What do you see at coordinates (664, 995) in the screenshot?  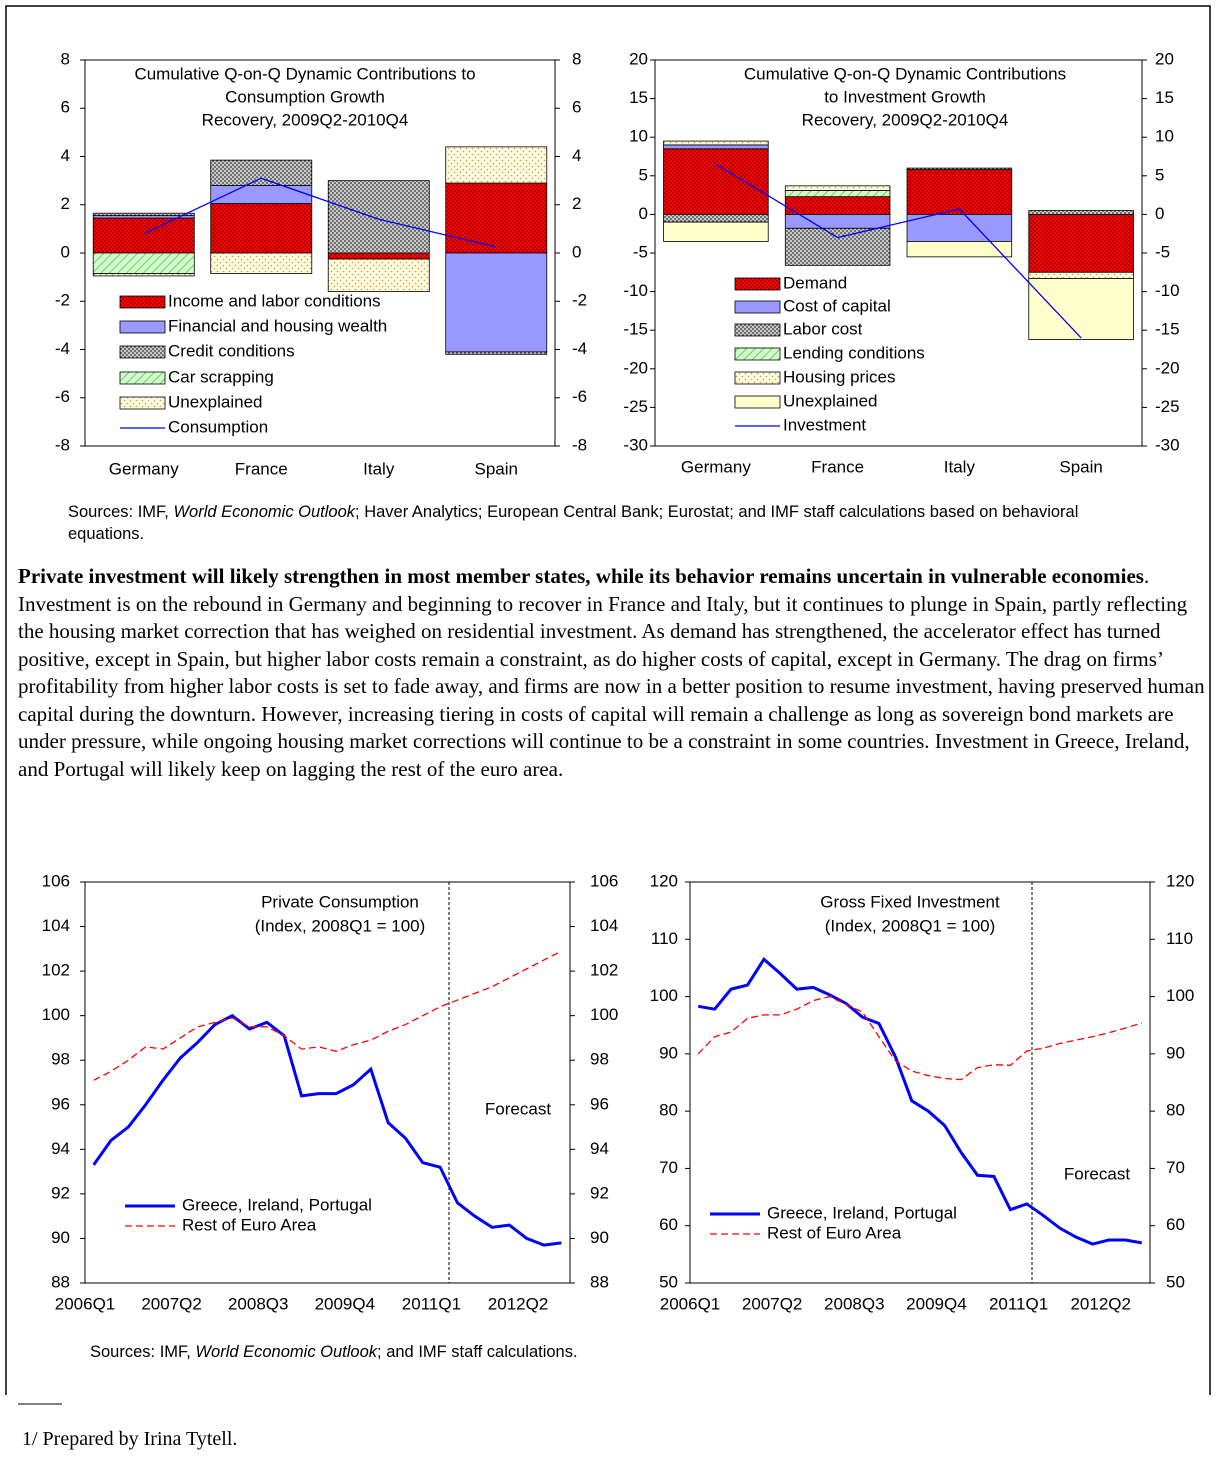 I see `y-tick-label: 100` at bounding box center [664, 995].